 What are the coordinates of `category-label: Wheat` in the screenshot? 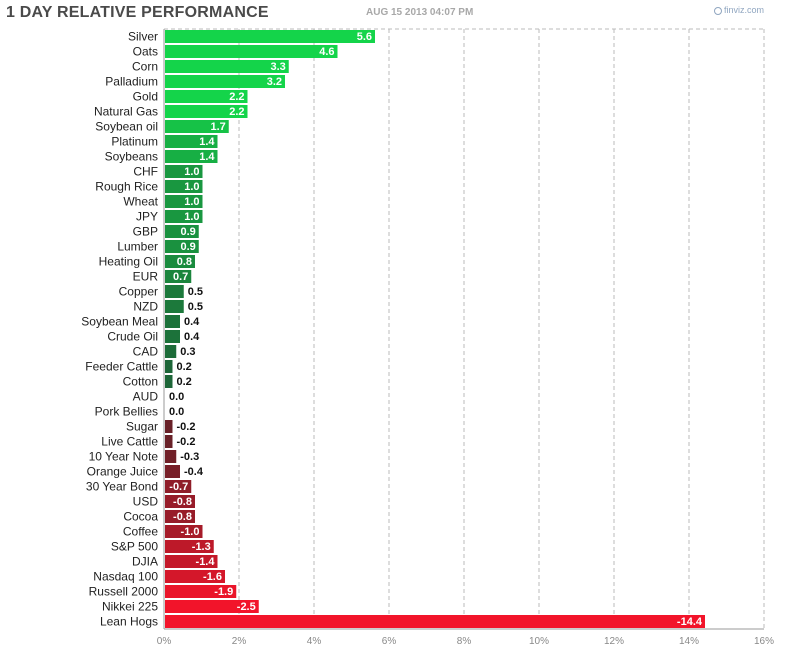 It's located at (140, 202).